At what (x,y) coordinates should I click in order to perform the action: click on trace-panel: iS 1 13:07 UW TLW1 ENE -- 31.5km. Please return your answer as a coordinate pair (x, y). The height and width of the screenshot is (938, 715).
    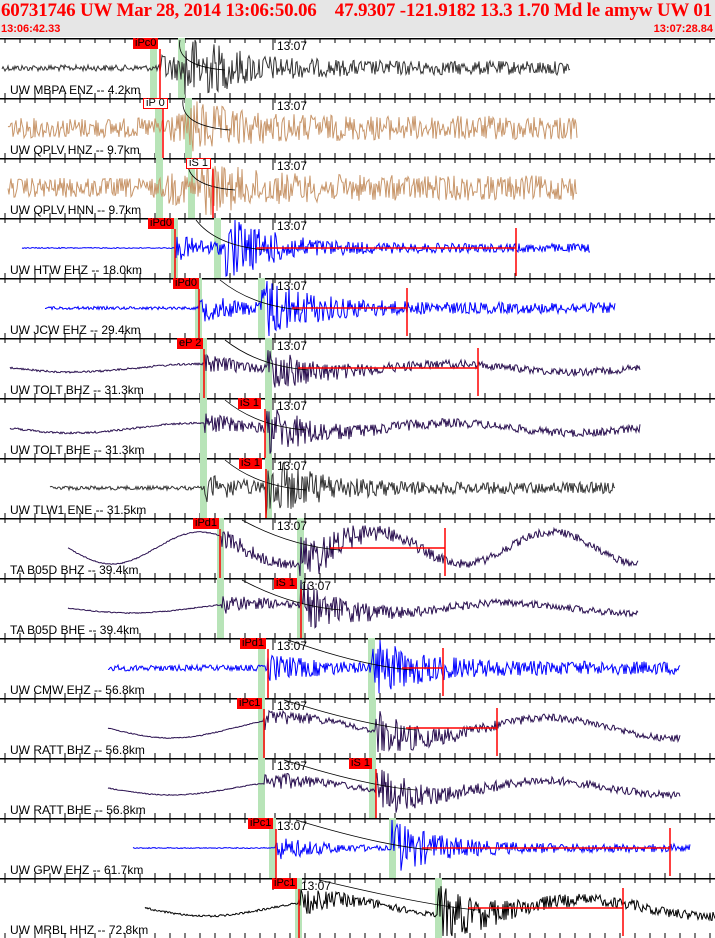
    Looking at the image, I should click on (357, 488).